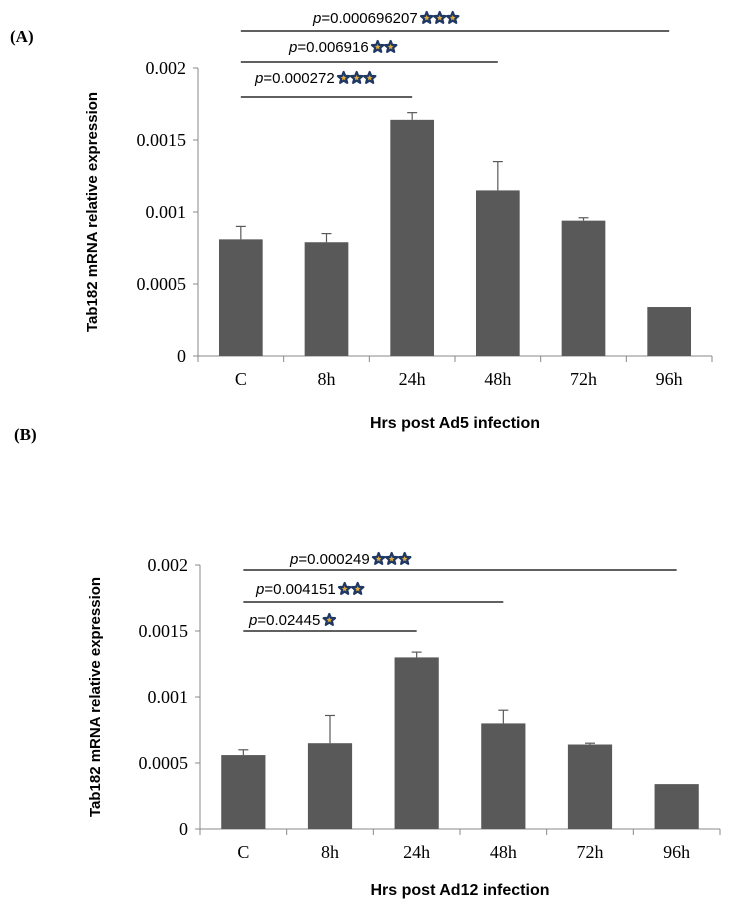 This screenshot has width=734, height=909. Describe the element at coordinates (25, 434) in the screenshot. I see `panel-label-b: (B)` at that location.